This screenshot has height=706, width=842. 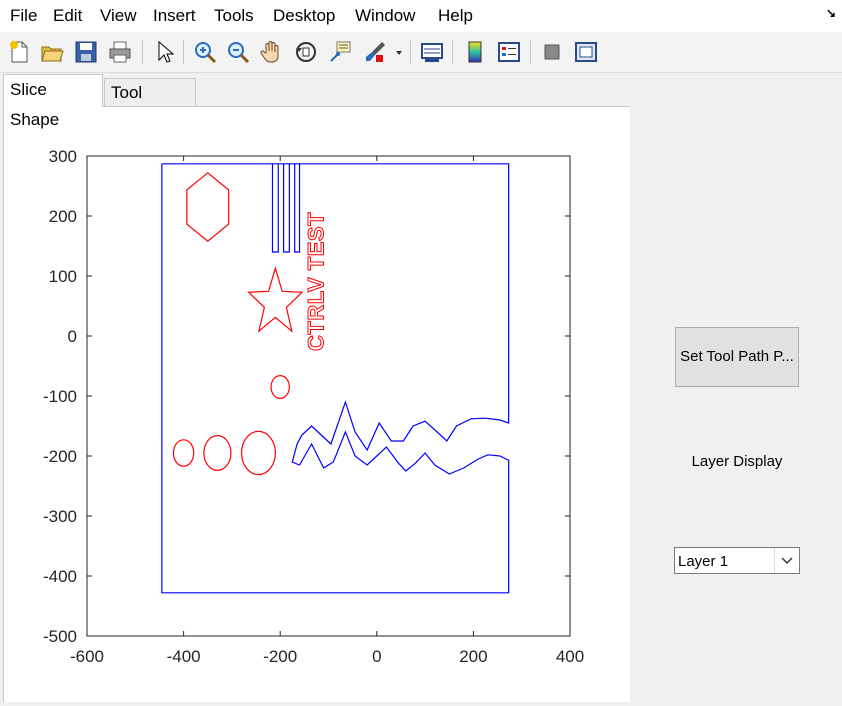 I want to click on ctrlv-test-text: CTRLV TEST, so click(x=316, y=281).